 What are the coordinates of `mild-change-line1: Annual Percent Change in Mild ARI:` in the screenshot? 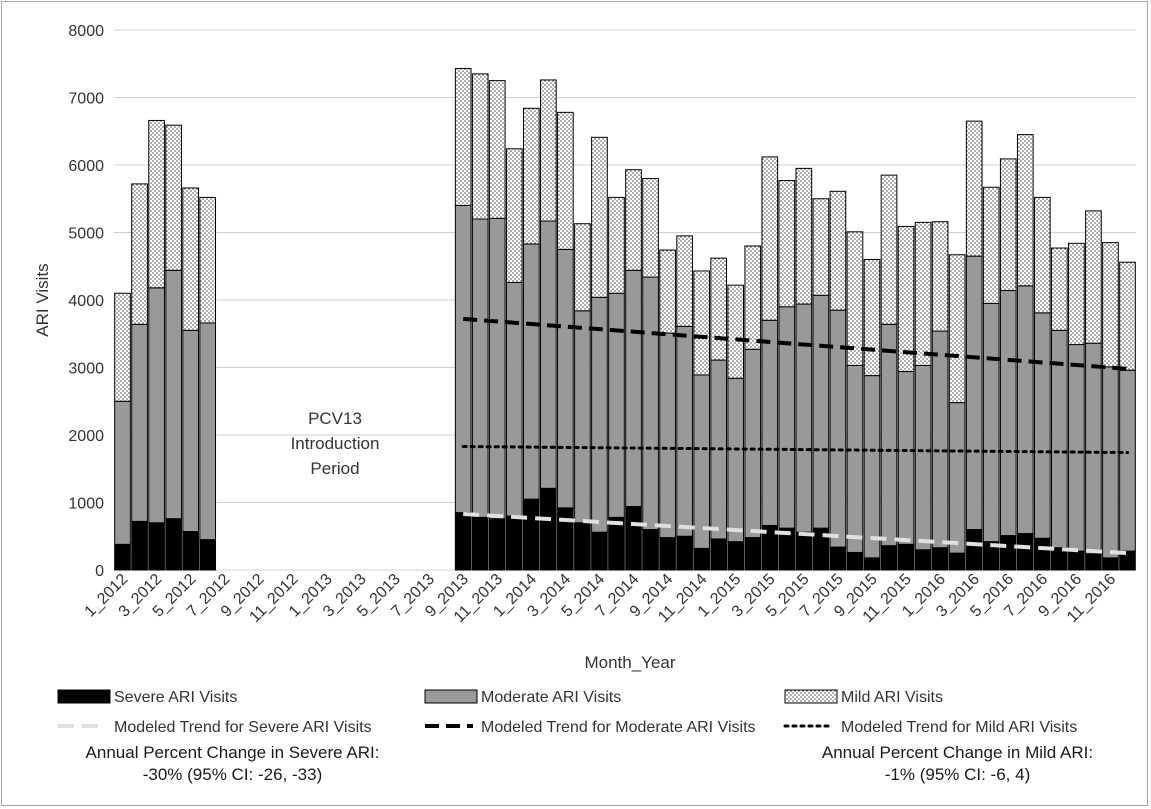 It's located at (957, 752).